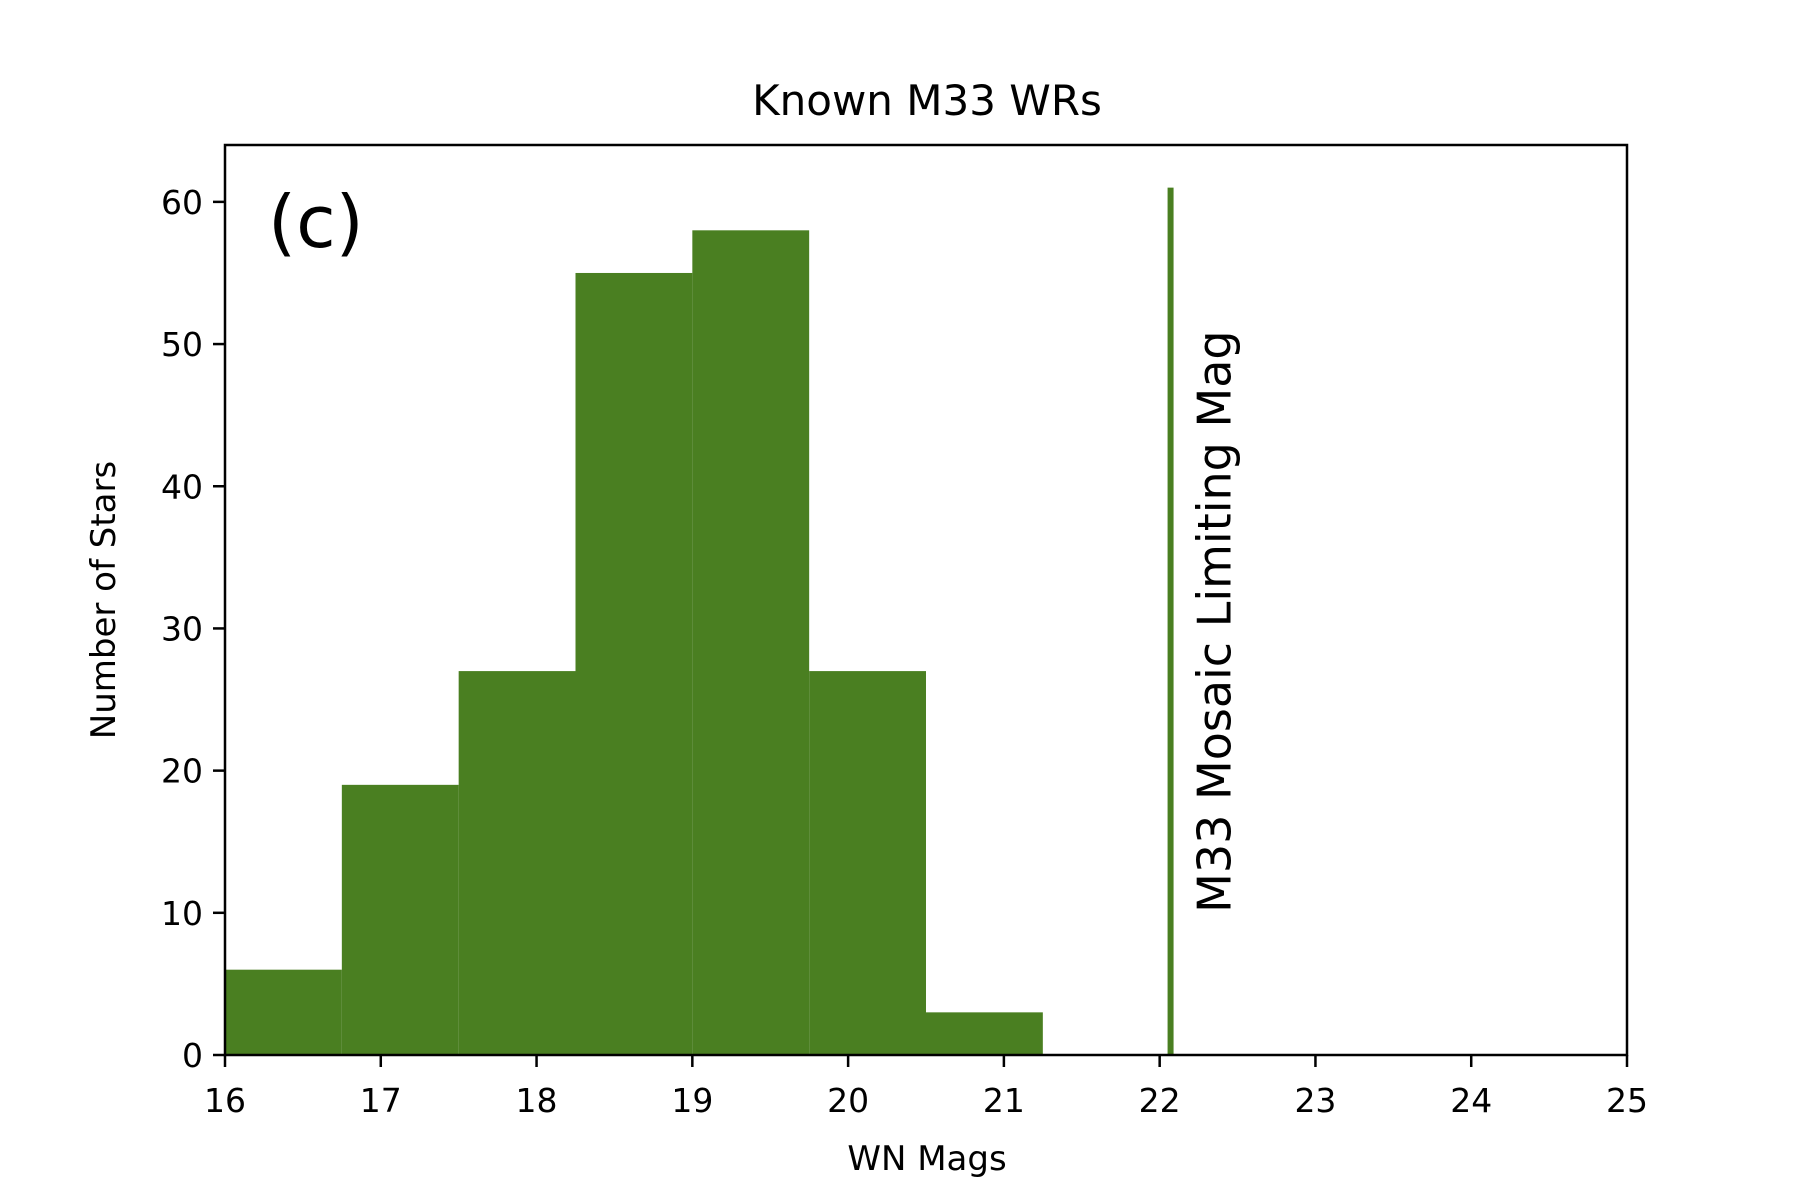  What do you see at coordinates (381, 1100) in the screenshot?
I see `x-tick-label: 17` at bounding box center [381, 1100].